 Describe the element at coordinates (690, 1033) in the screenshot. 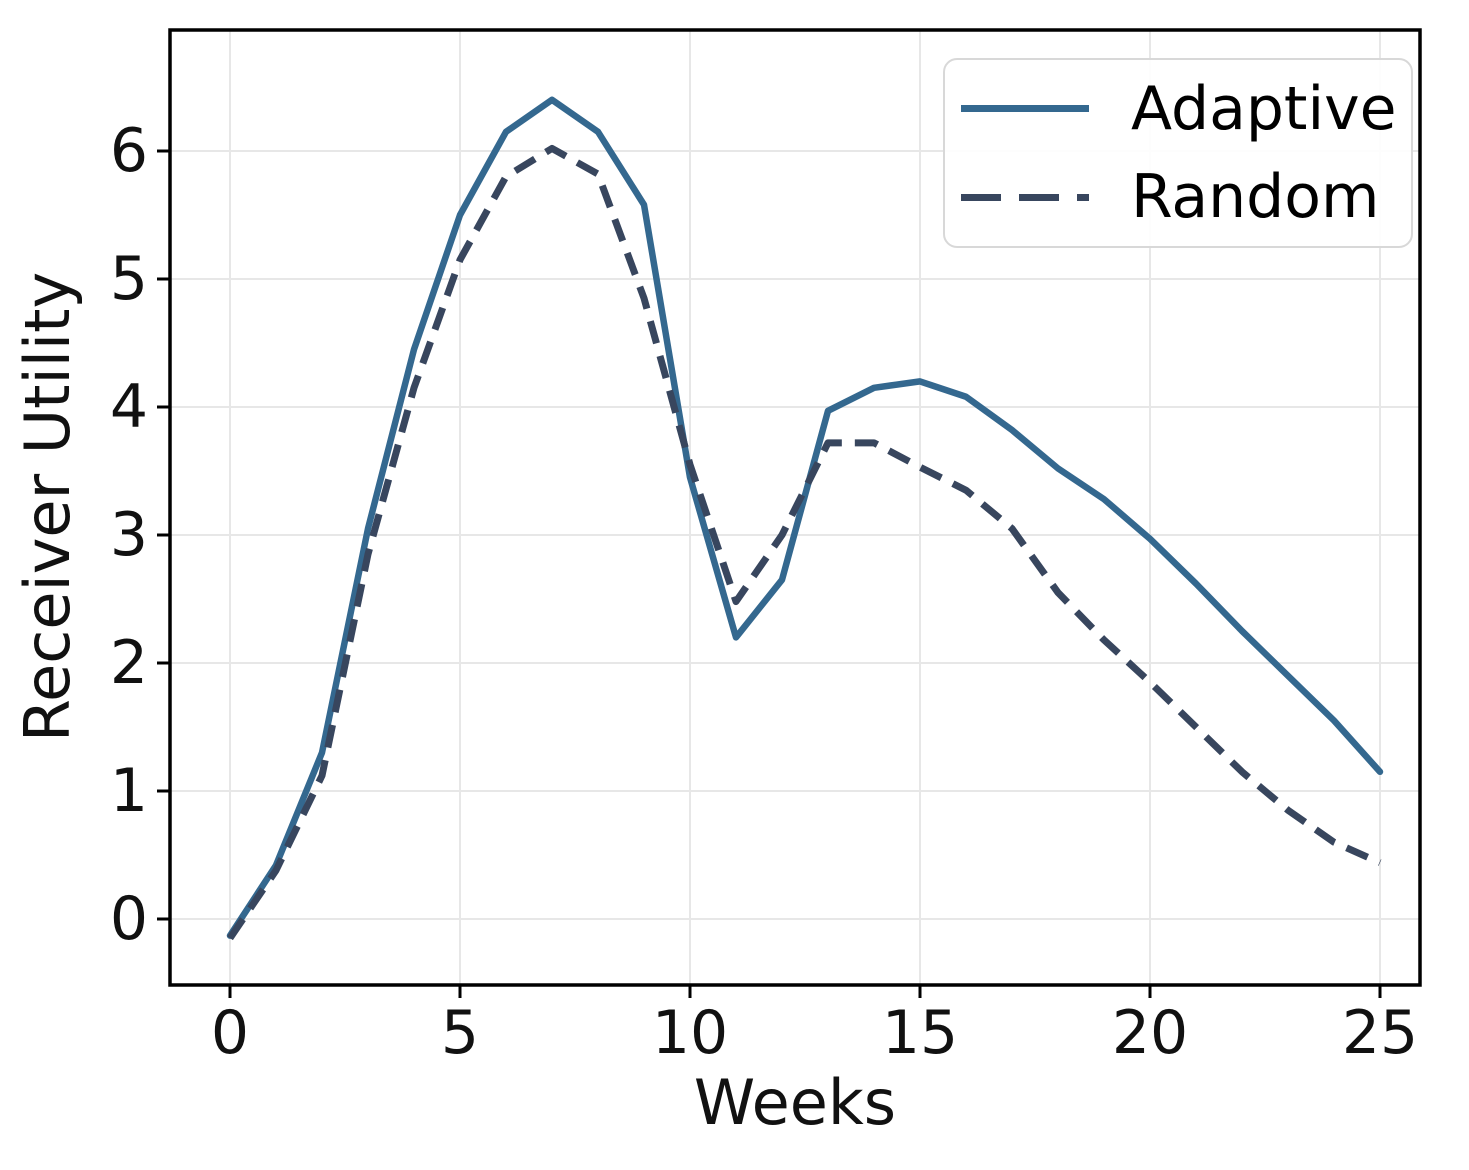

I see `x-tick-label: 10` at that location.